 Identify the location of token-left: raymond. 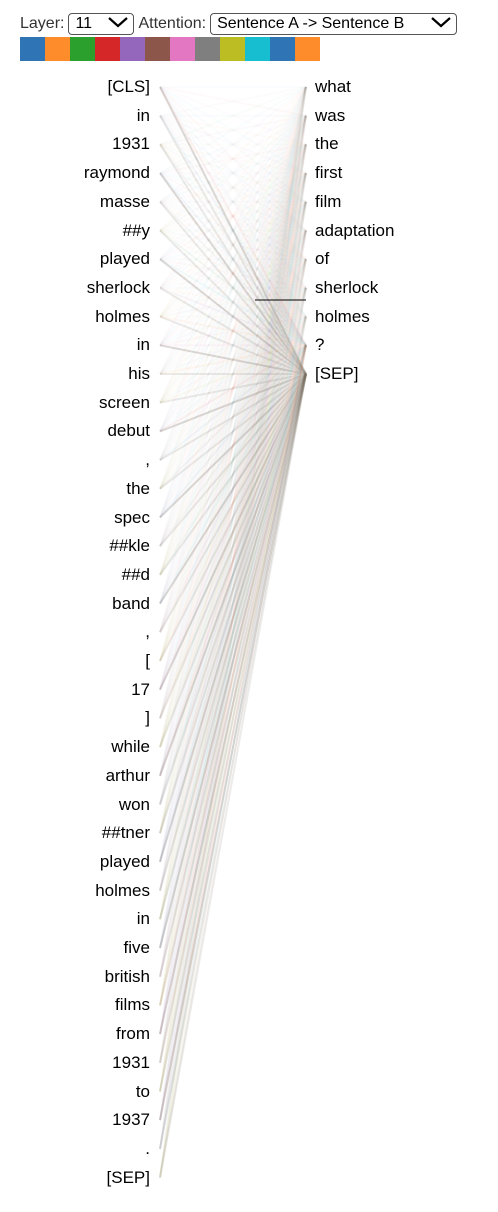
(116, 173).